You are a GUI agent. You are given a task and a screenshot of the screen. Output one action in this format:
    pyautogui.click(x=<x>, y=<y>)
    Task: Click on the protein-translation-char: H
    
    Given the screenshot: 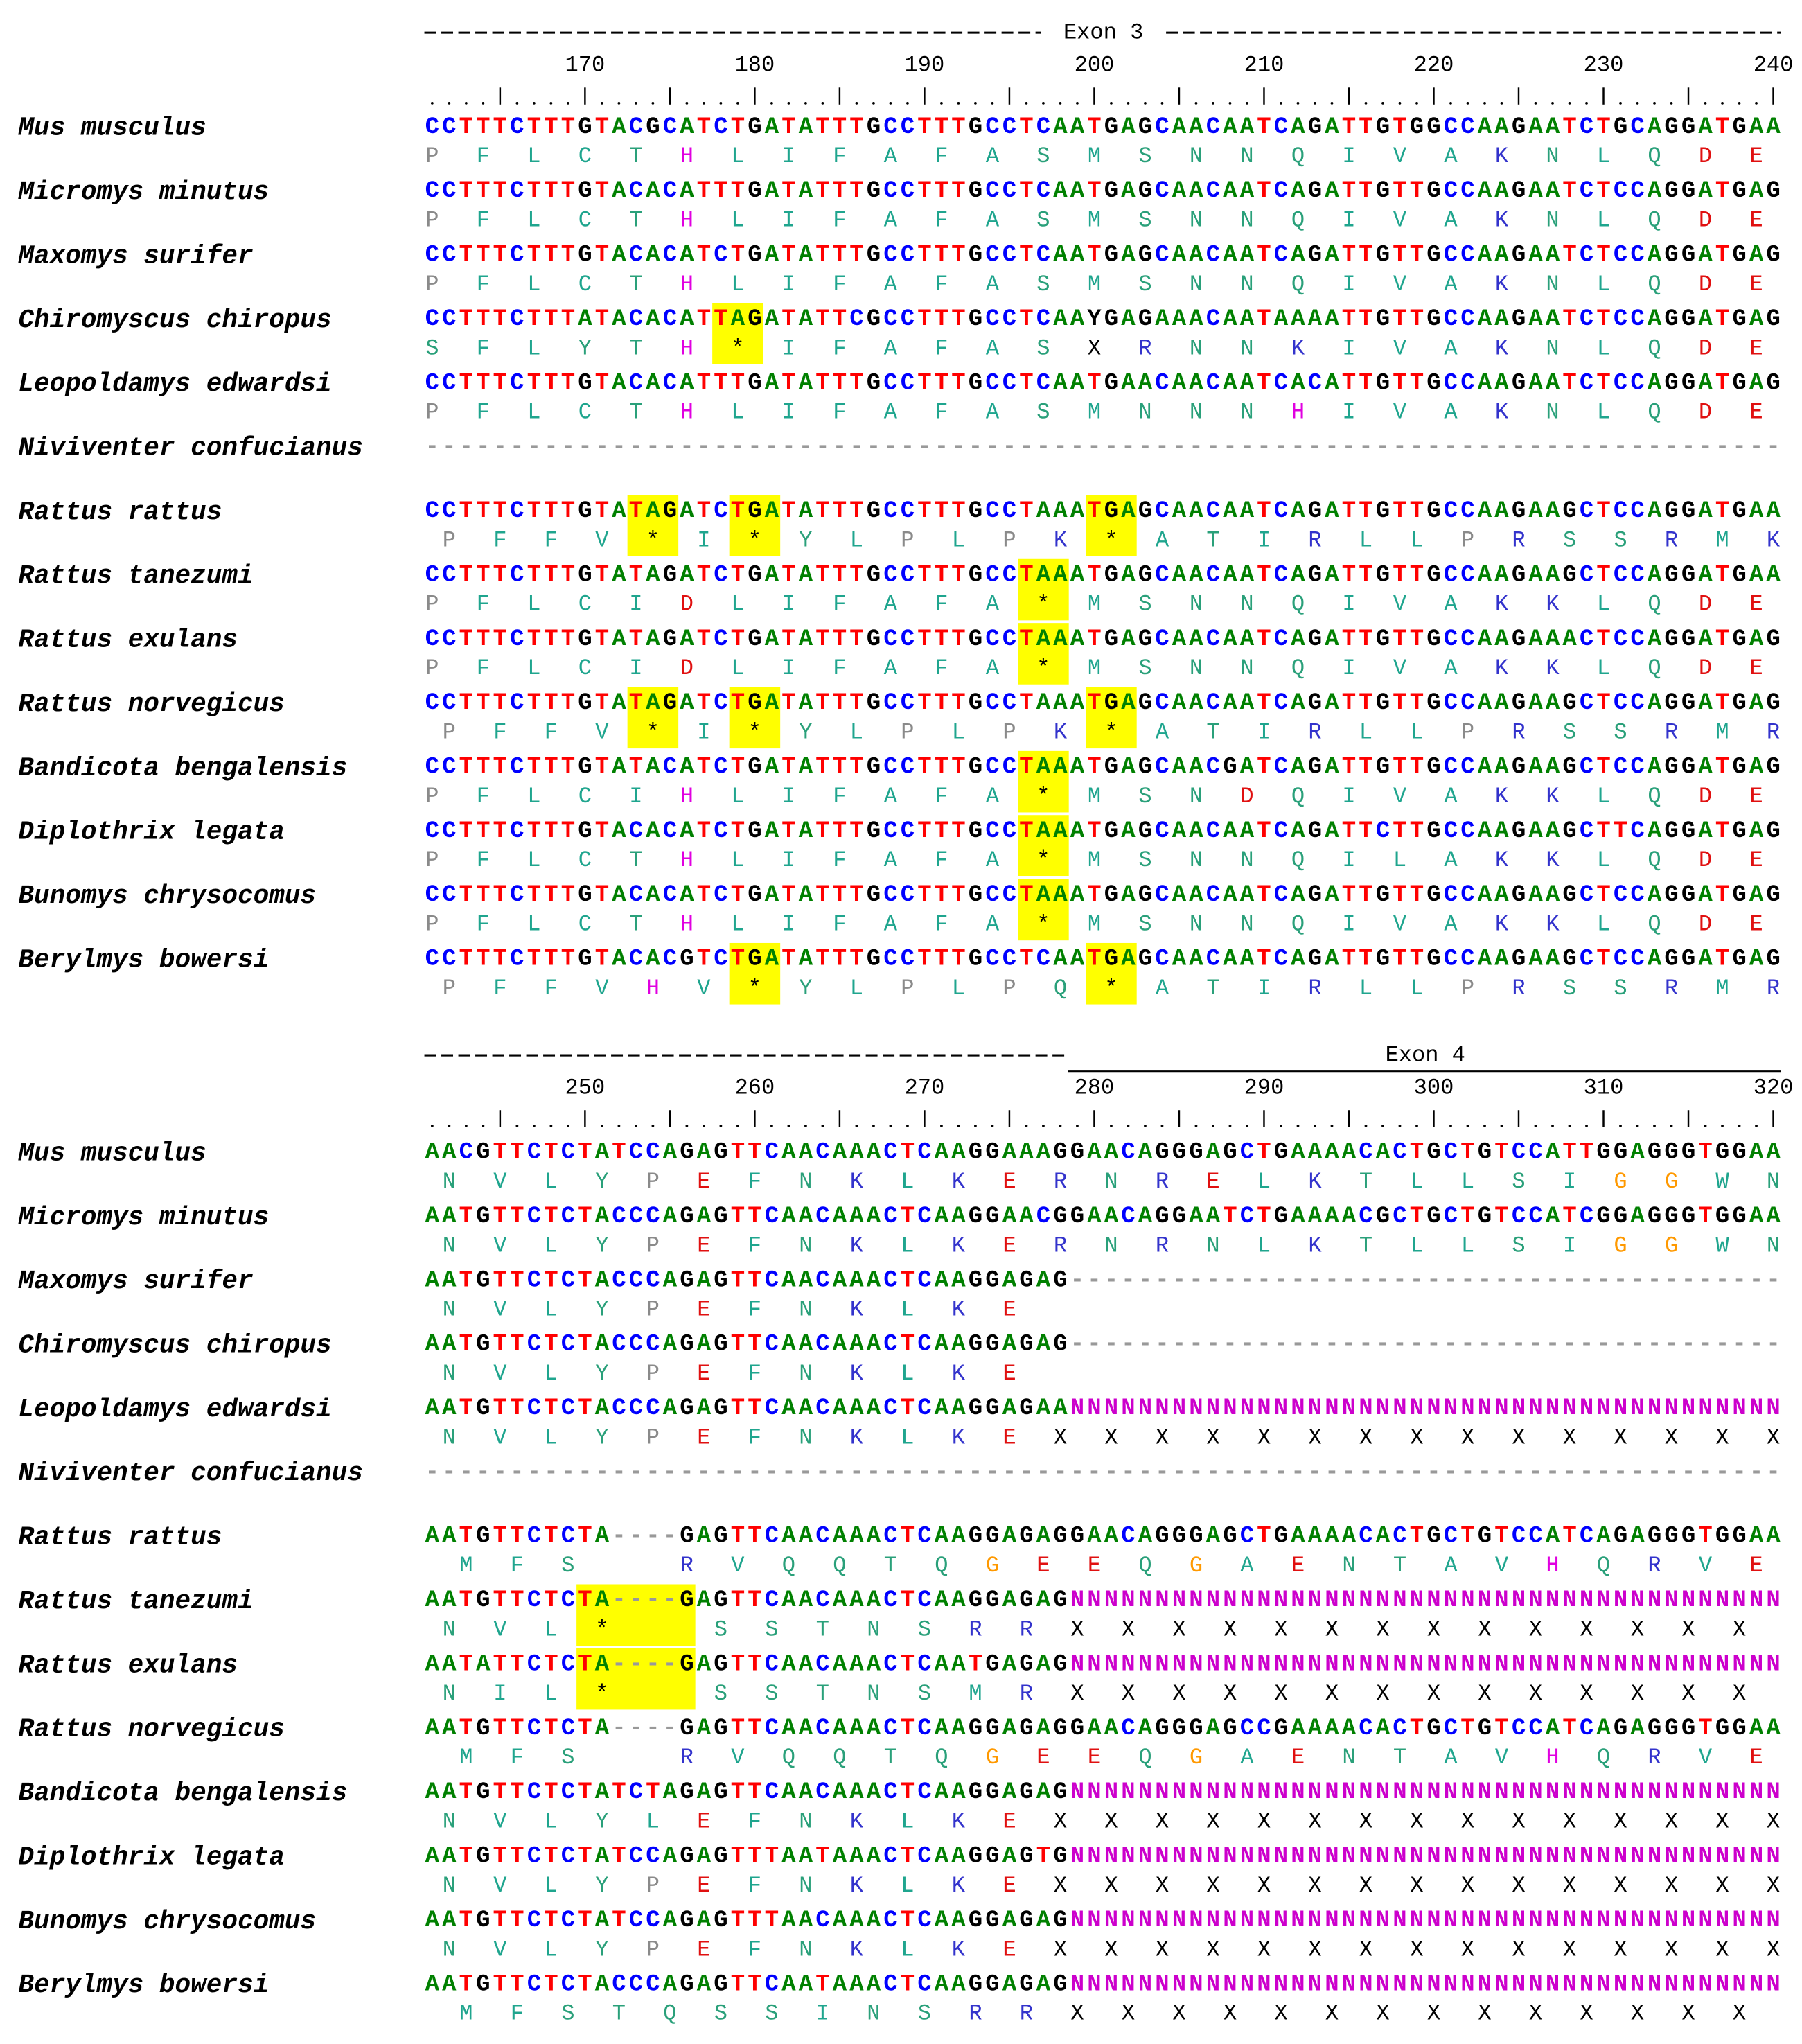 What is the action you would take?
    pyautogui.click(x=687, y=796)
    